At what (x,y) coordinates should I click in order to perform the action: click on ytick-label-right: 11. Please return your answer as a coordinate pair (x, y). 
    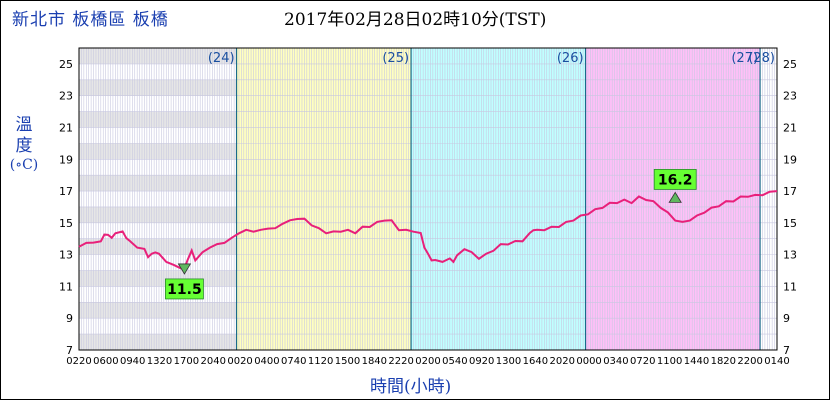
    Looking at the image, I should click on (790, 286).